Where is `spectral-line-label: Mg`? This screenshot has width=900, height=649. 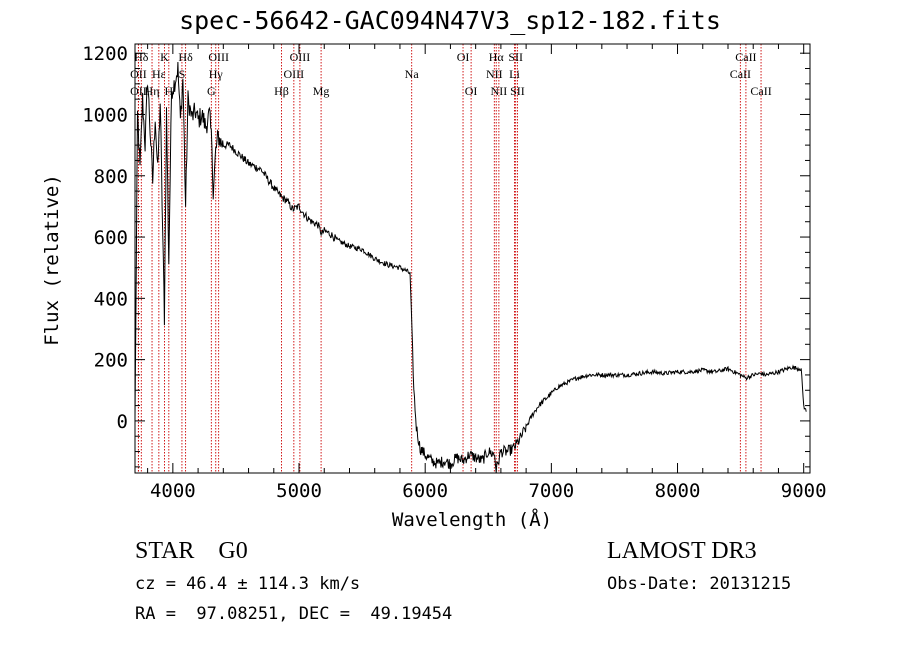
spectral-line-label: Mg is located at coordinates (321, 91).